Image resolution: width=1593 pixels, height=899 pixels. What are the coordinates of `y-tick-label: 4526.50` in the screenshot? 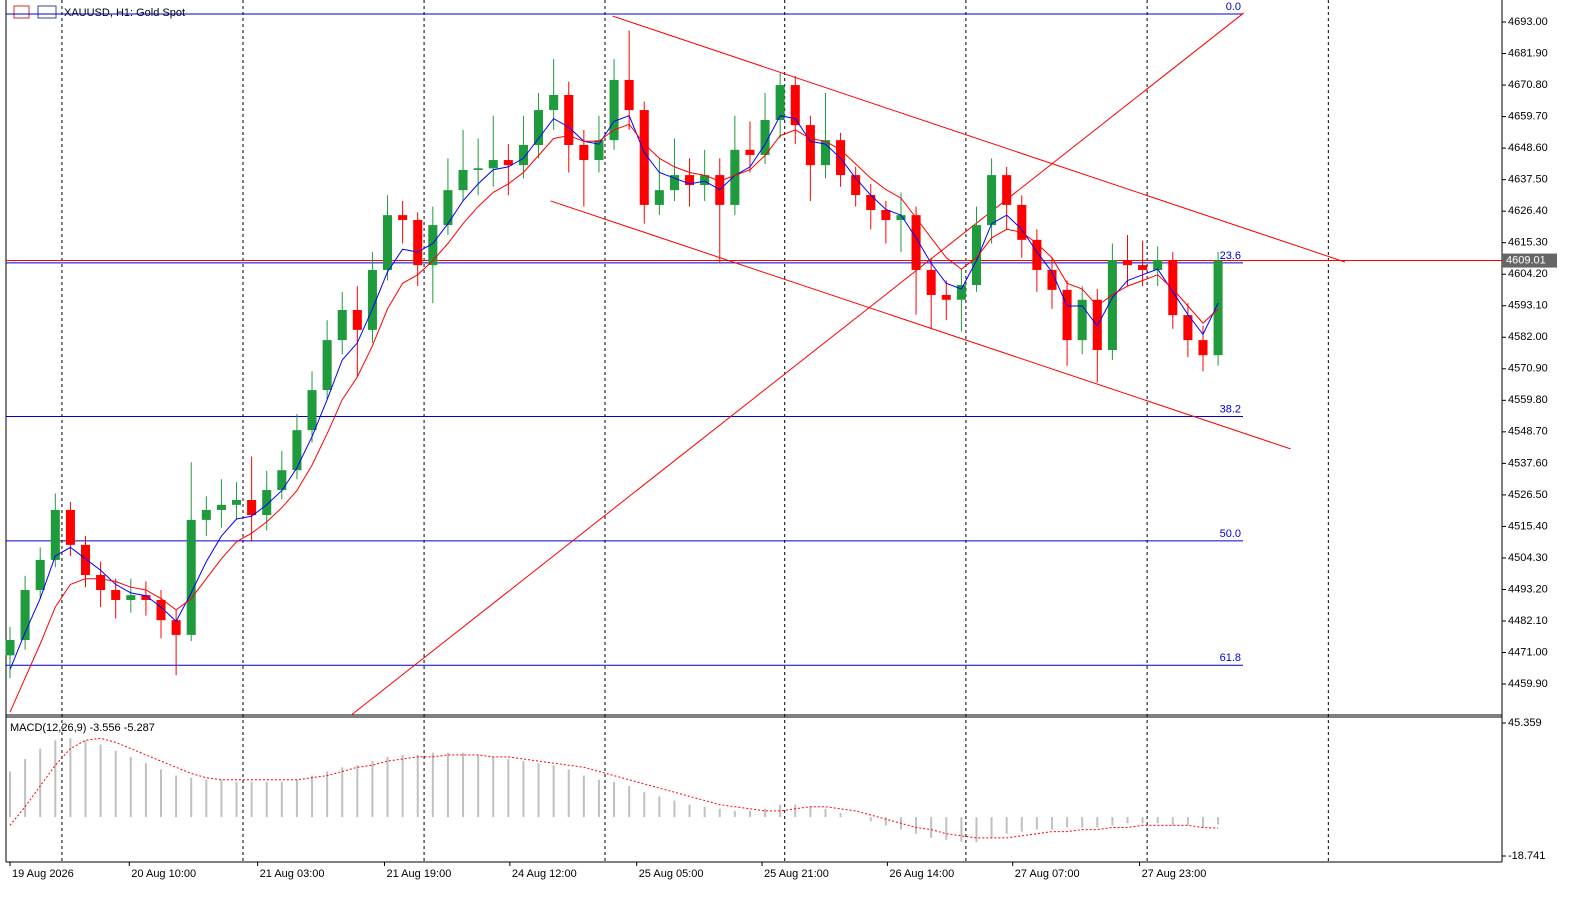 It's located at (1528, 495).